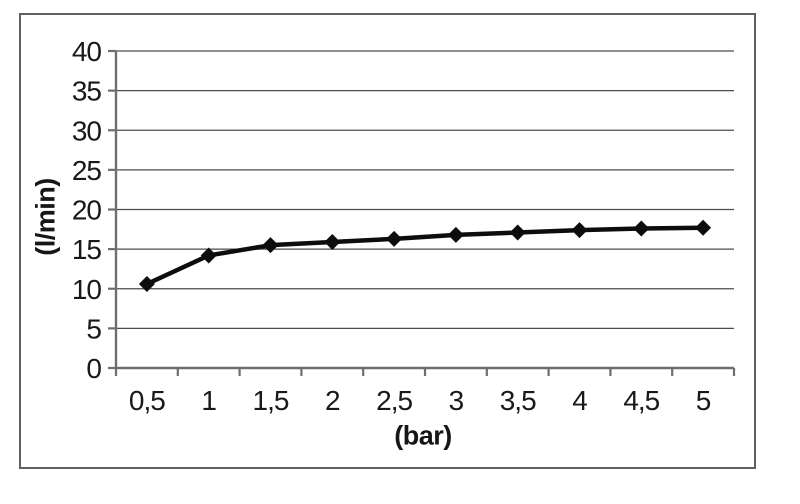 This screenshot has height=504, width=800. Describe the element at coordinates (518, 400) in the screenshot. I see `x-tick-label: 3,5` at that location.